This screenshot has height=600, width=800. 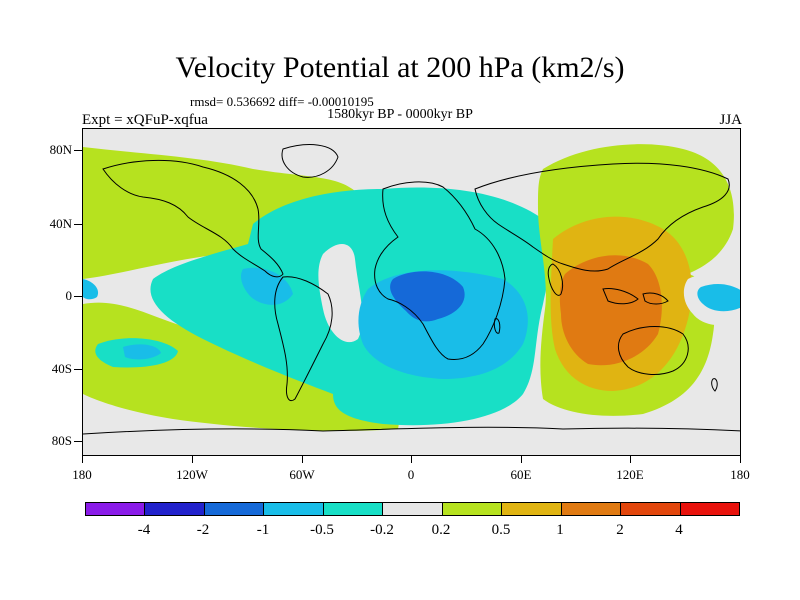 What do you see at coordinates (82, 474) in the screenshot?
I see `lon-label-180w: 180` at bounding box center [82, 474].